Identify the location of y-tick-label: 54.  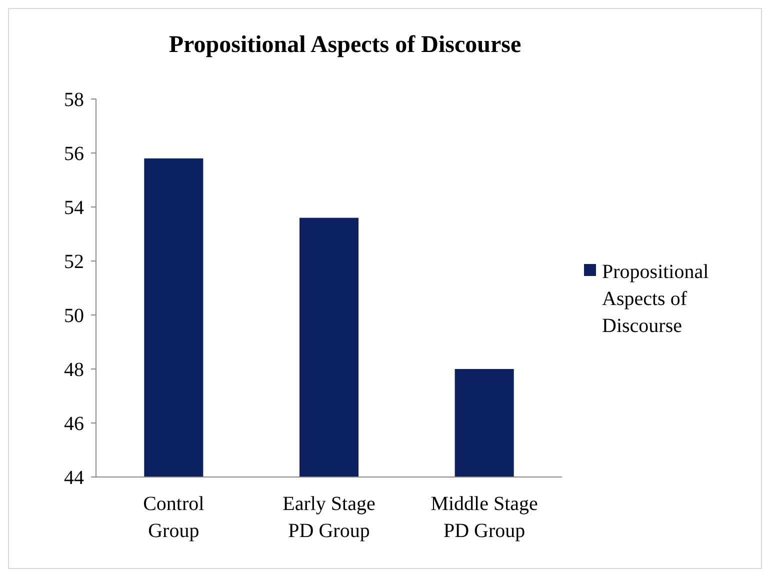
(74, 208).